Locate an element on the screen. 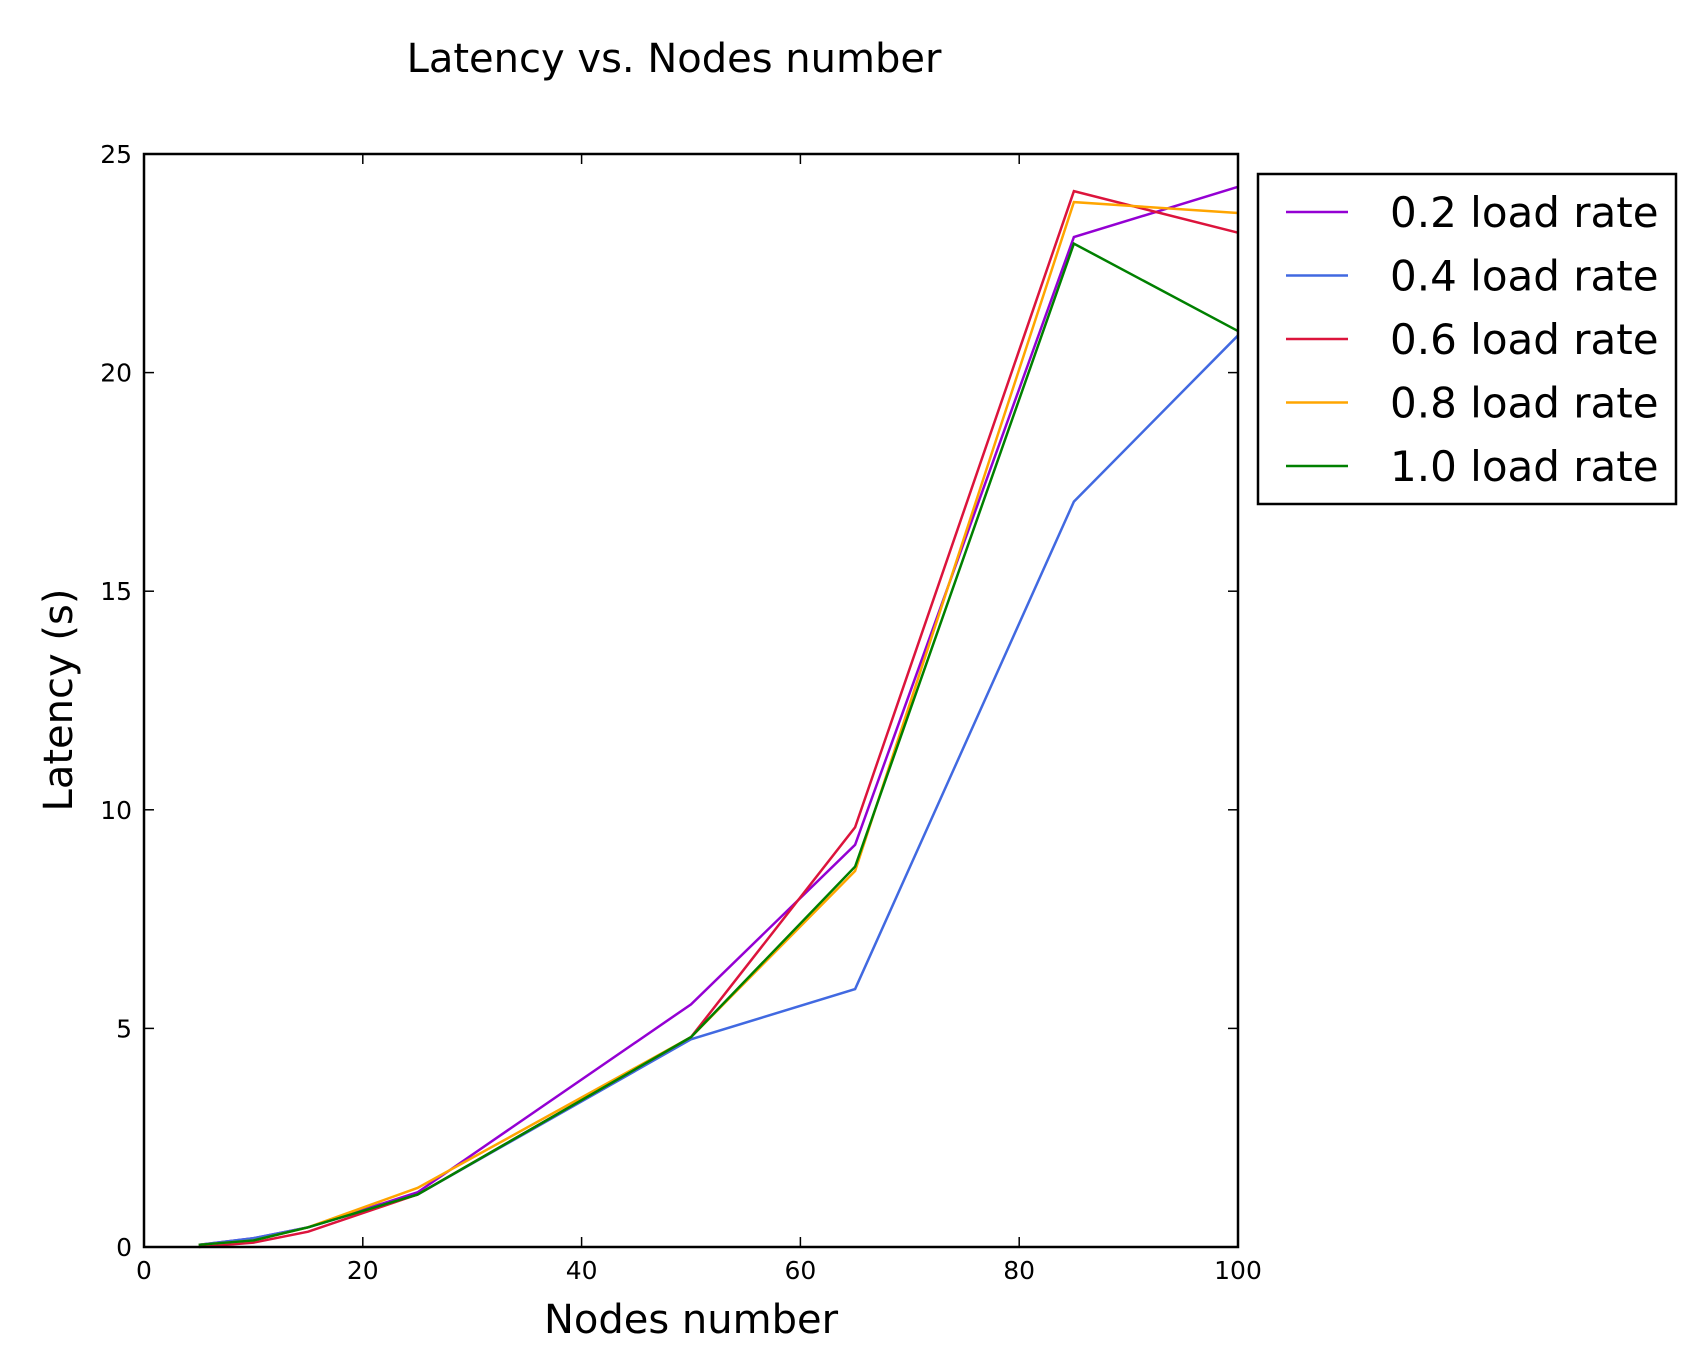 Image resolution: width=1704 pixels, height=1372 pixels. legend-label-2: 0.6 load rate is located at coordinates (1524, 339).